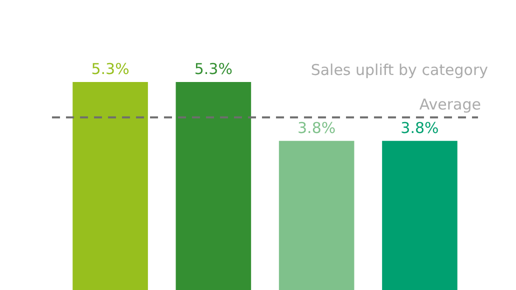 Image resolution: width=516 pixels, height=290 pixels. I want to click on chart-title: Sales uplift by category, so click(399, 70).